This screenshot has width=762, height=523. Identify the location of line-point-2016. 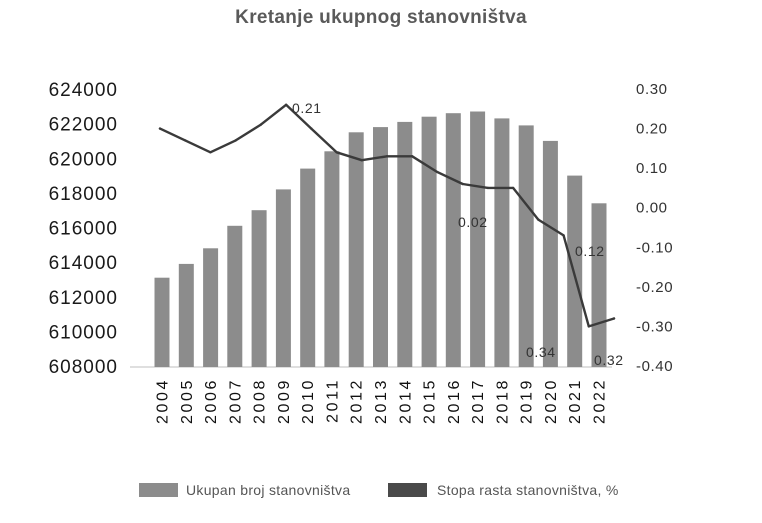
(462, 184).